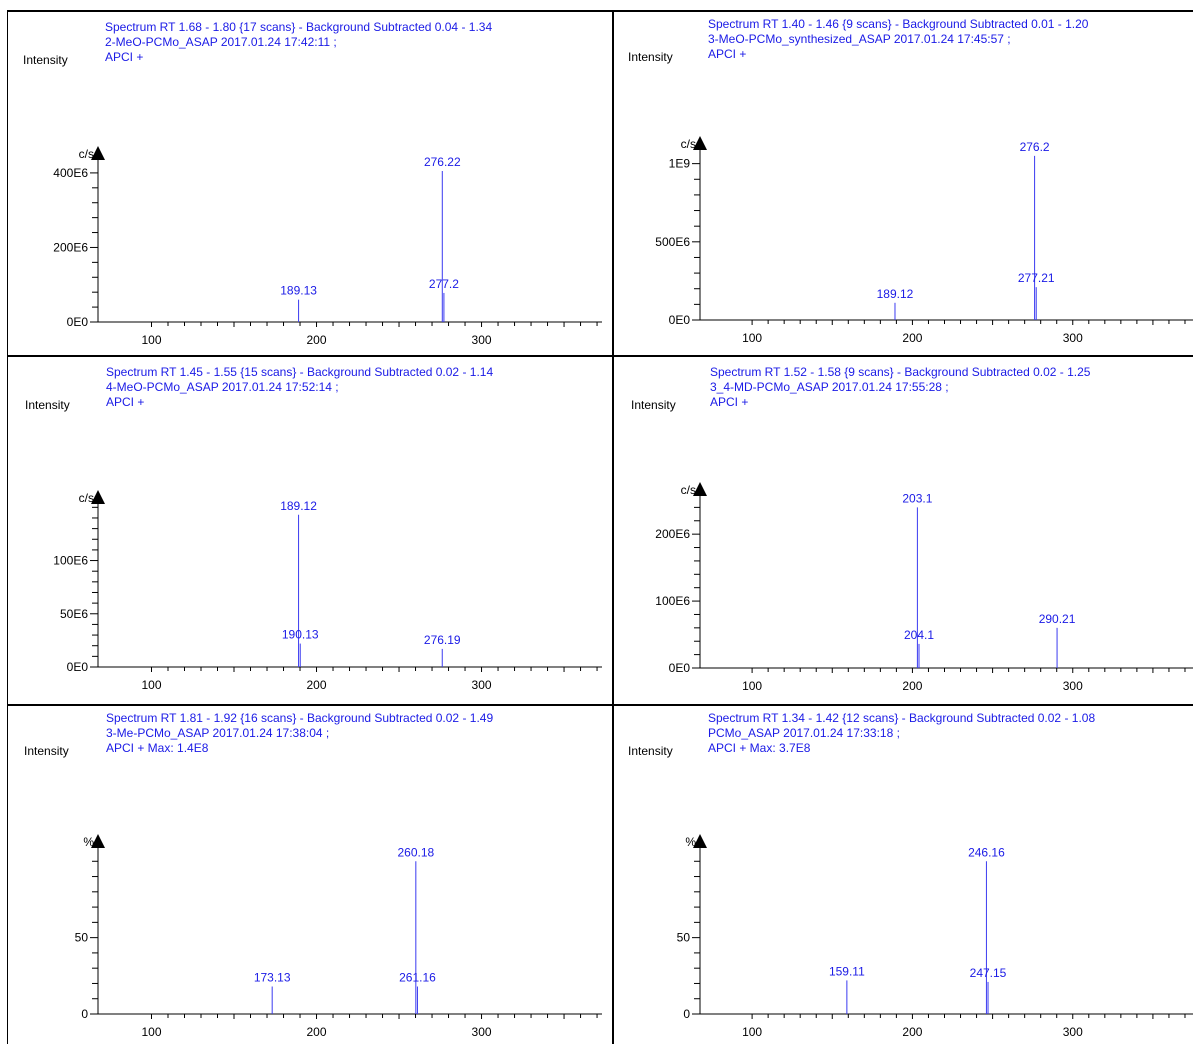 This screenshot has width=1193, height=1044. What do you see at coordinates (672, 242) in the screenshot?
I see `y-tick-label: 500E6` at bounding box center [672, 242].